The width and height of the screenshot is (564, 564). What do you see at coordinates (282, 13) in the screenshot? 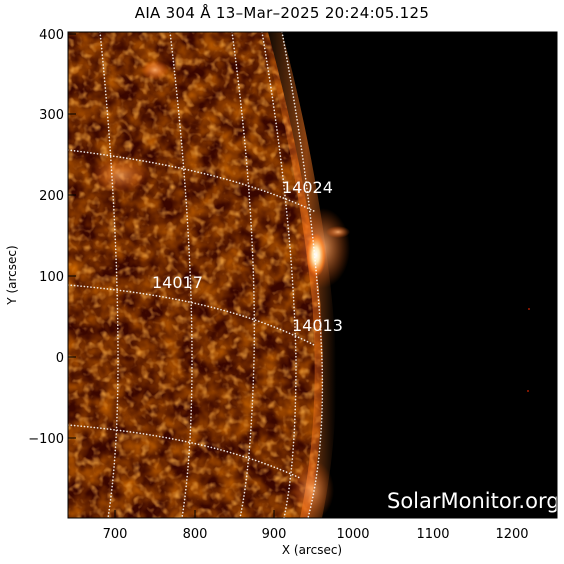
I see `image-title: AIA 304 Å 13–Mar–2025 20:24:05.125` at bounding box center [282, 13].